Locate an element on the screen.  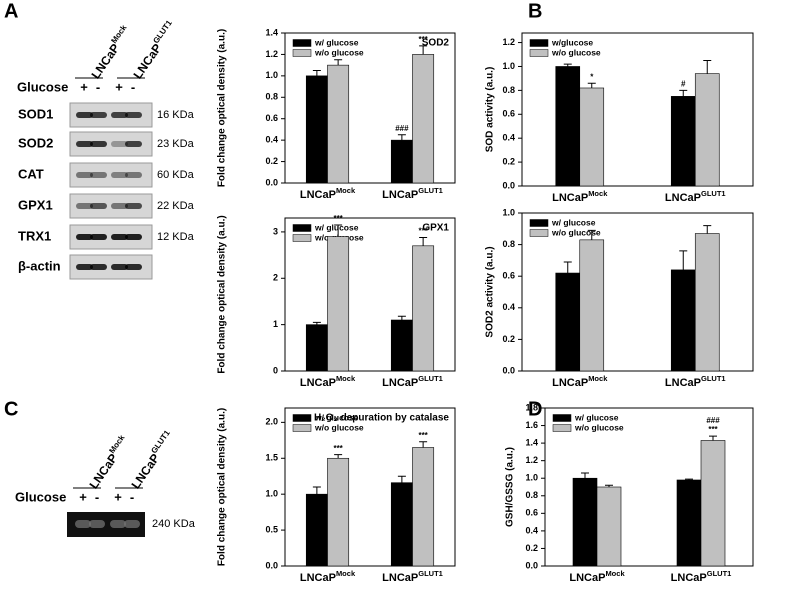
group-label: LNCaPGLUT1 is located at coordinates (152, 459).